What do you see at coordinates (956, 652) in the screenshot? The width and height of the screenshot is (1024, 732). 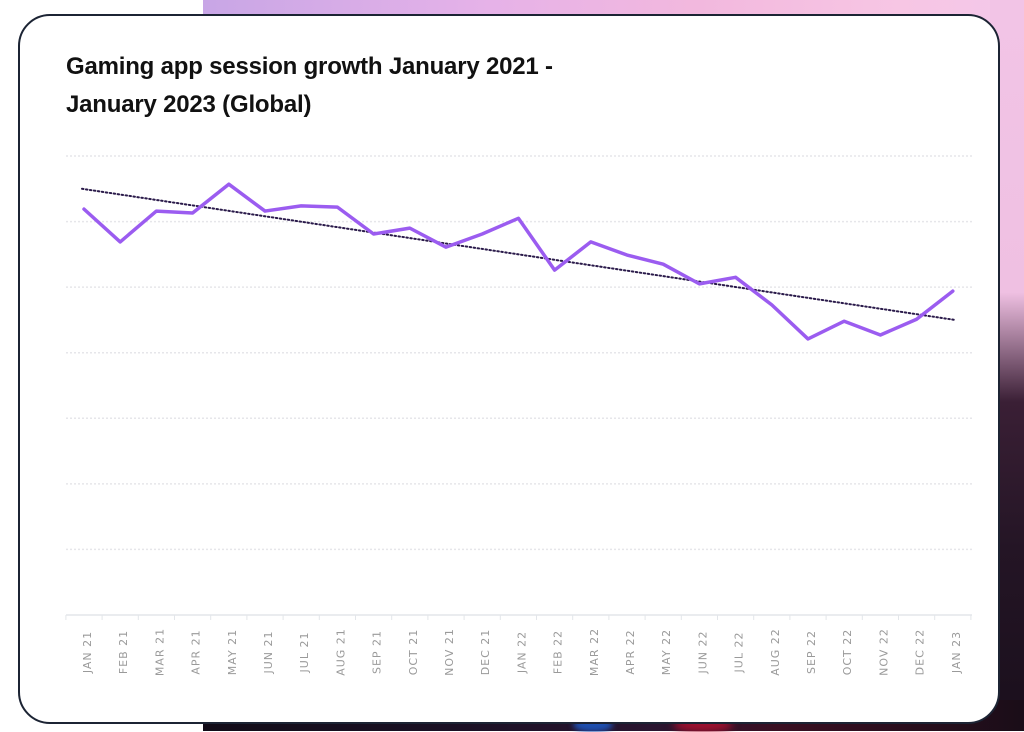 I see `x-tick-label: JAN 23` at bounding box center [956, 652].